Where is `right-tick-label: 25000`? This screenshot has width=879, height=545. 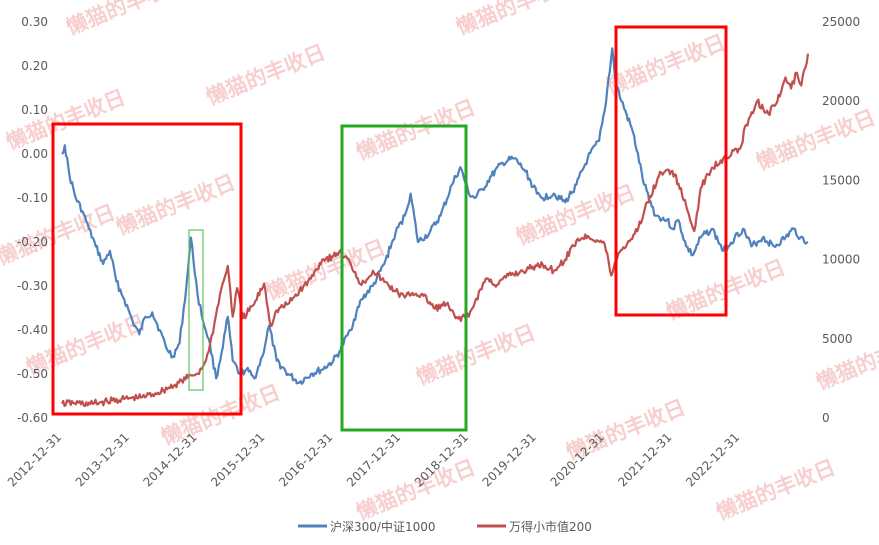
right-tick-label: 25000 is located at coordinates (841, 22).